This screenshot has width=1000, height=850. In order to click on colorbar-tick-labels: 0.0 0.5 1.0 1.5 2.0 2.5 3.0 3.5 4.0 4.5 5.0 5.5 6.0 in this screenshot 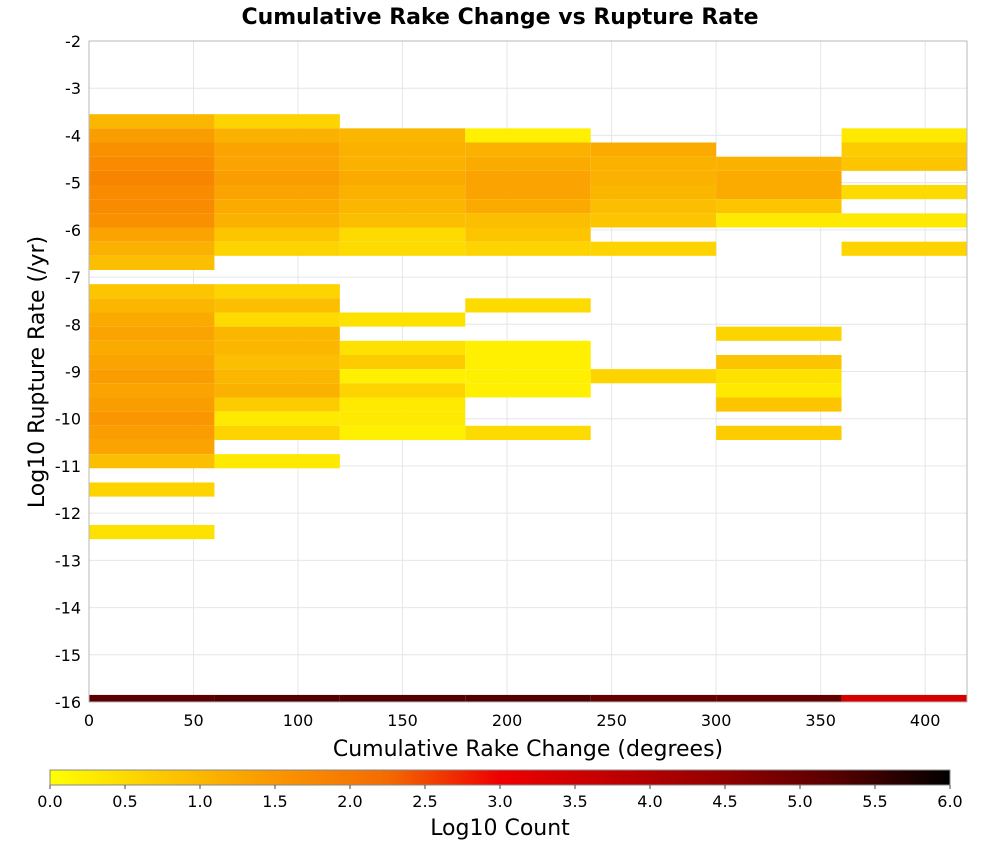, I will do `click(500, 798)`.